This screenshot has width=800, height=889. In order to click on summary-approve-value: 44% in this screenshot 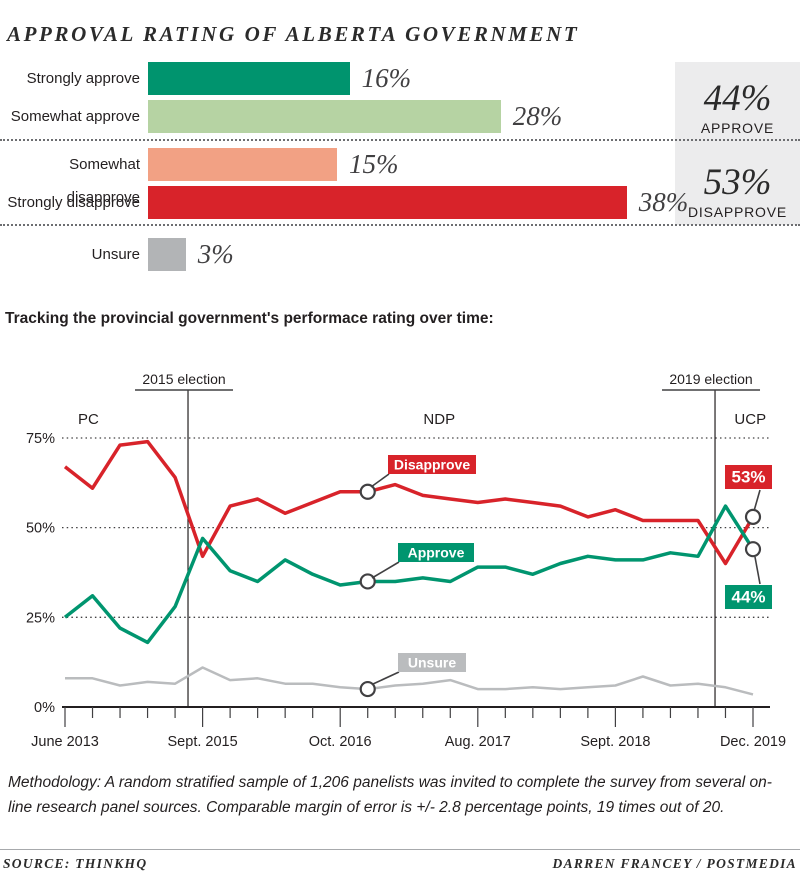, I will do `click(737, 98)`.